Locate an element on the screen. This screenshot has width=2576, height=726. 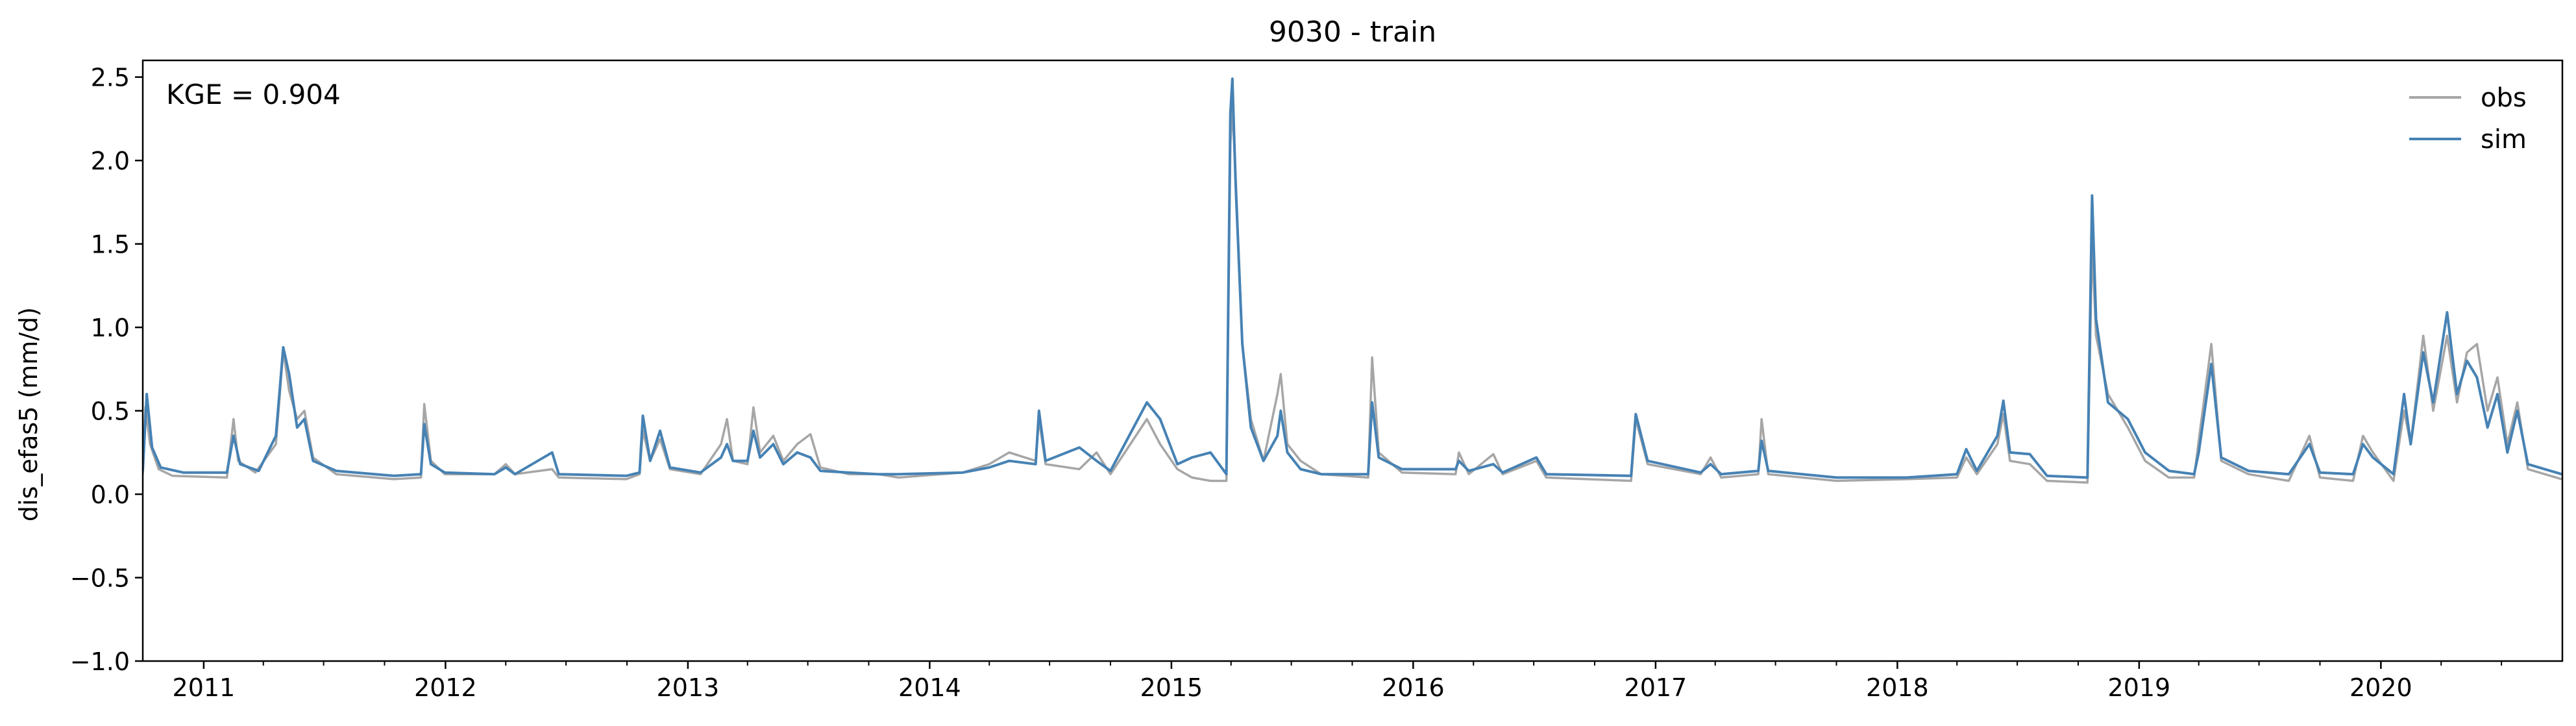
legend: obs sim is located at coordinates (2468, 119).